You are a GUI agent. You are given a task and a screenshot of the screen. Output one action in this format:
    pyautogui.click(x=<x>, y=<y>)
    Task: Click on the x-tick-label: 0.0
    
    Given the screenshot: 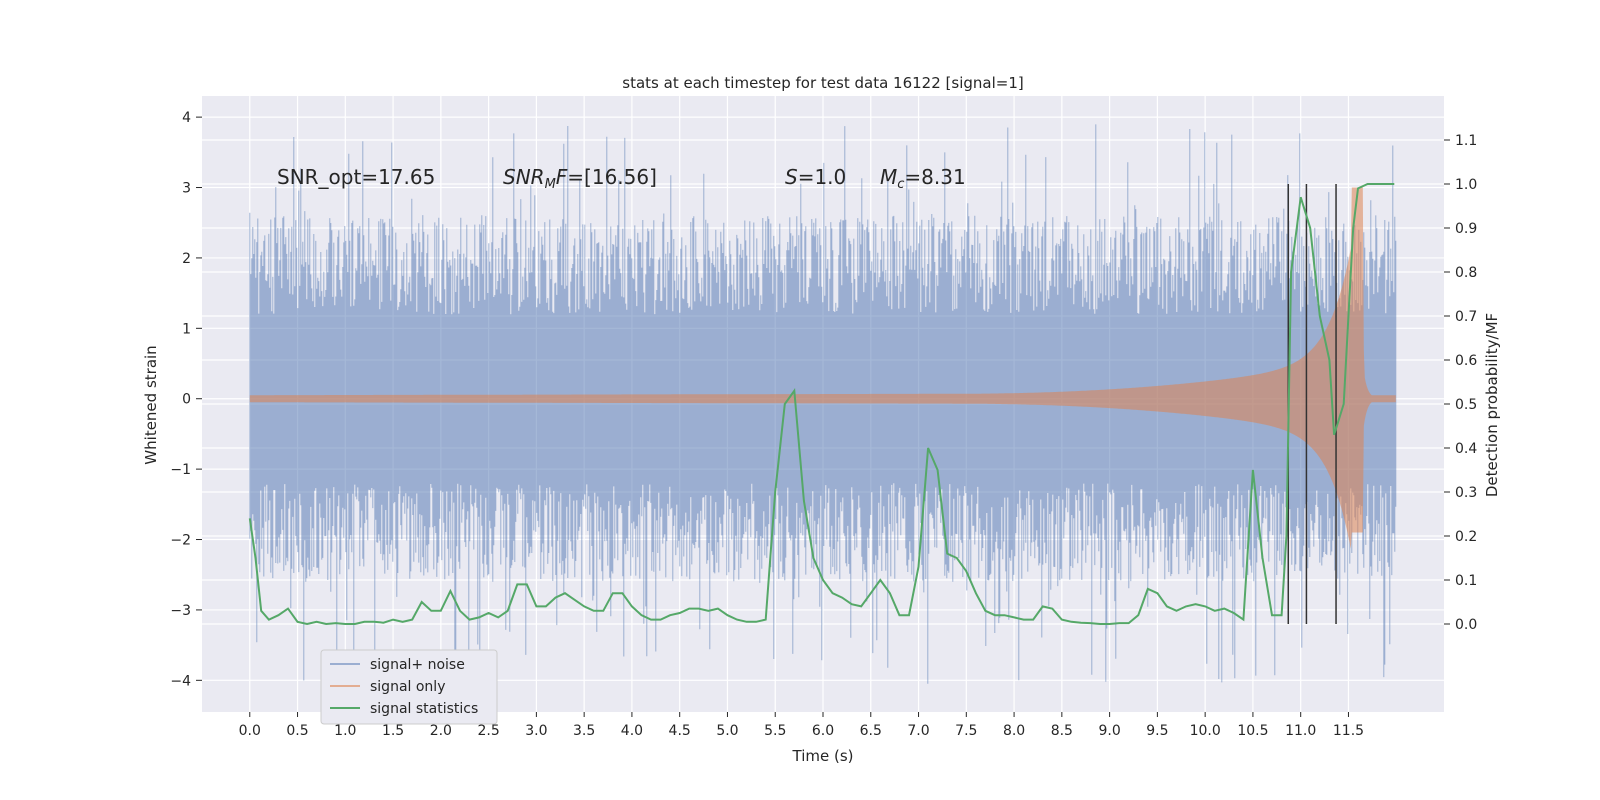 What is the action you would take?
    pyautogui.click(x=250, y=731)
    